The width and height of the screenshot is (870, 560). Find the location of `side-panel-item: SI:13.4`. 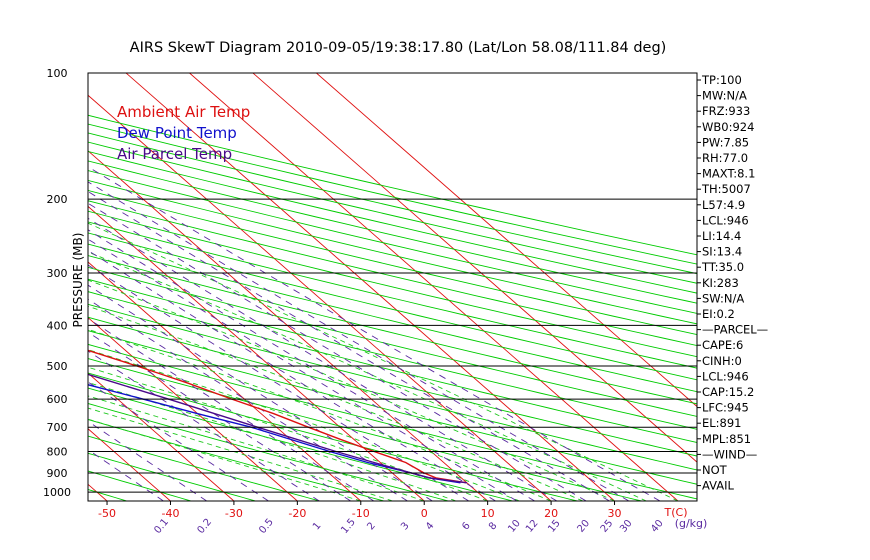

side-panel-item: SI:13.4 is located at coordinates (722, 252).